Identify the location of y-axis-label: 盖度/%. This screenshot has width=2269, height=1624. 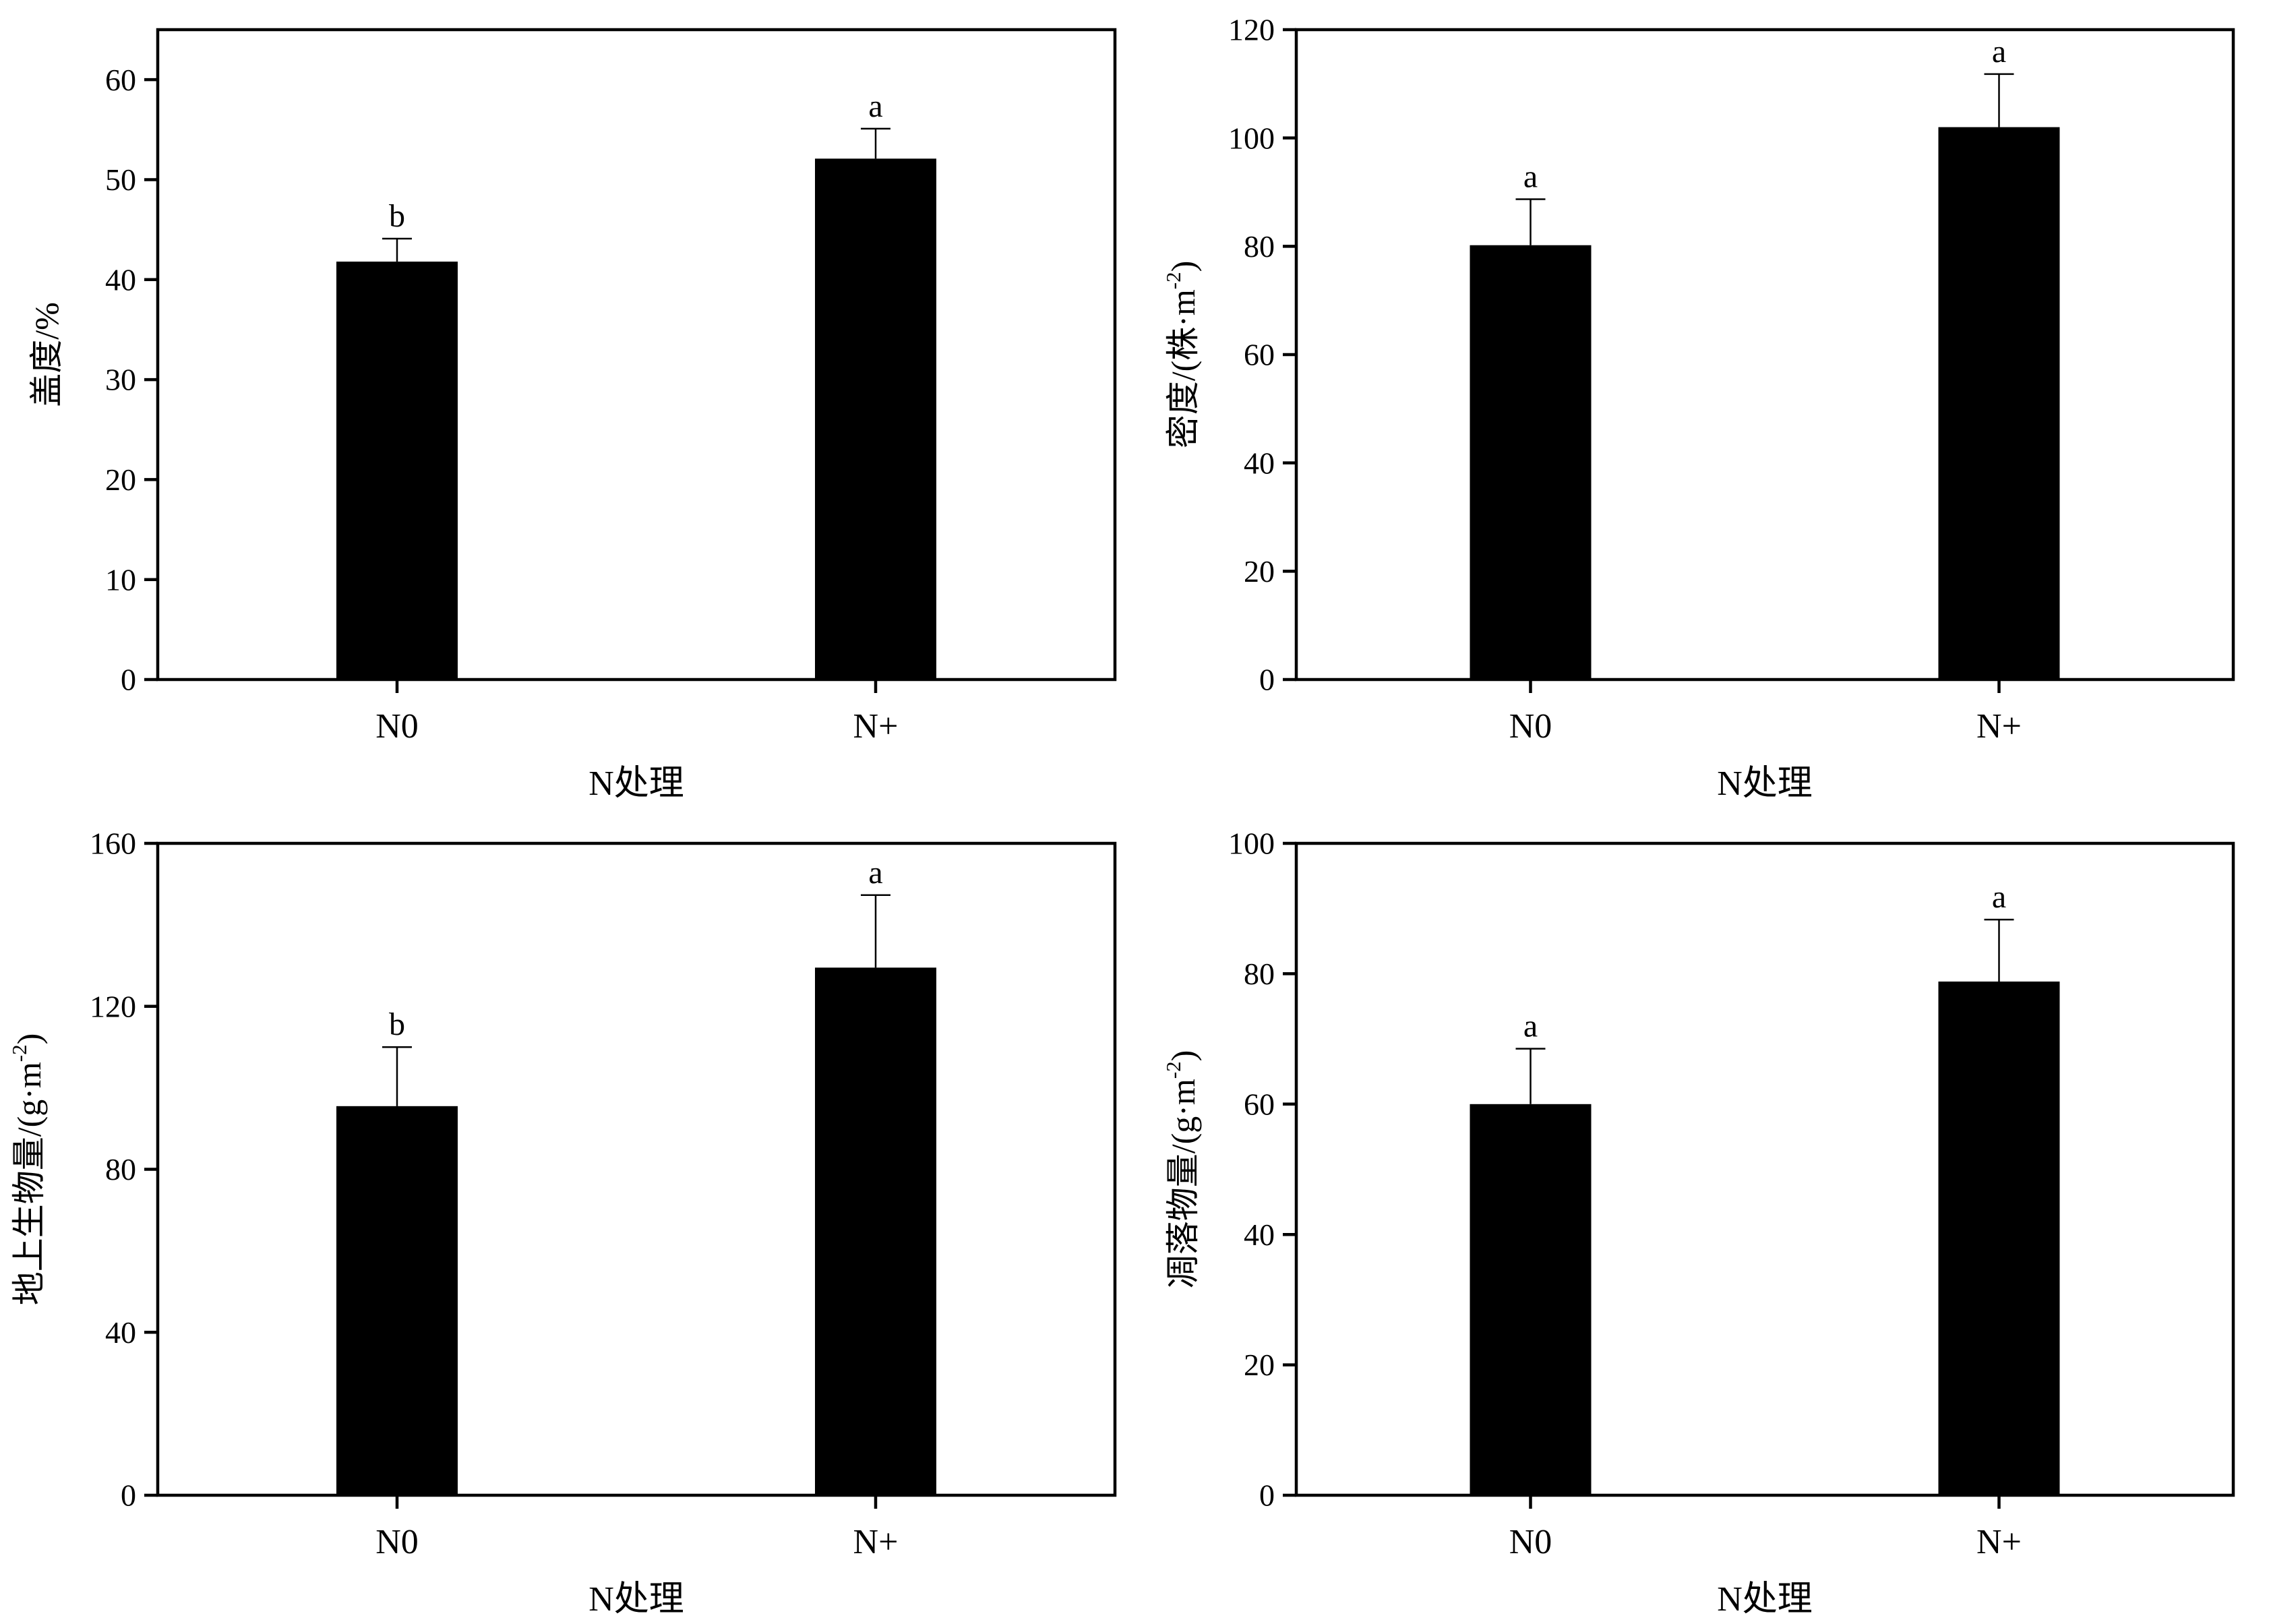
(46, 354).